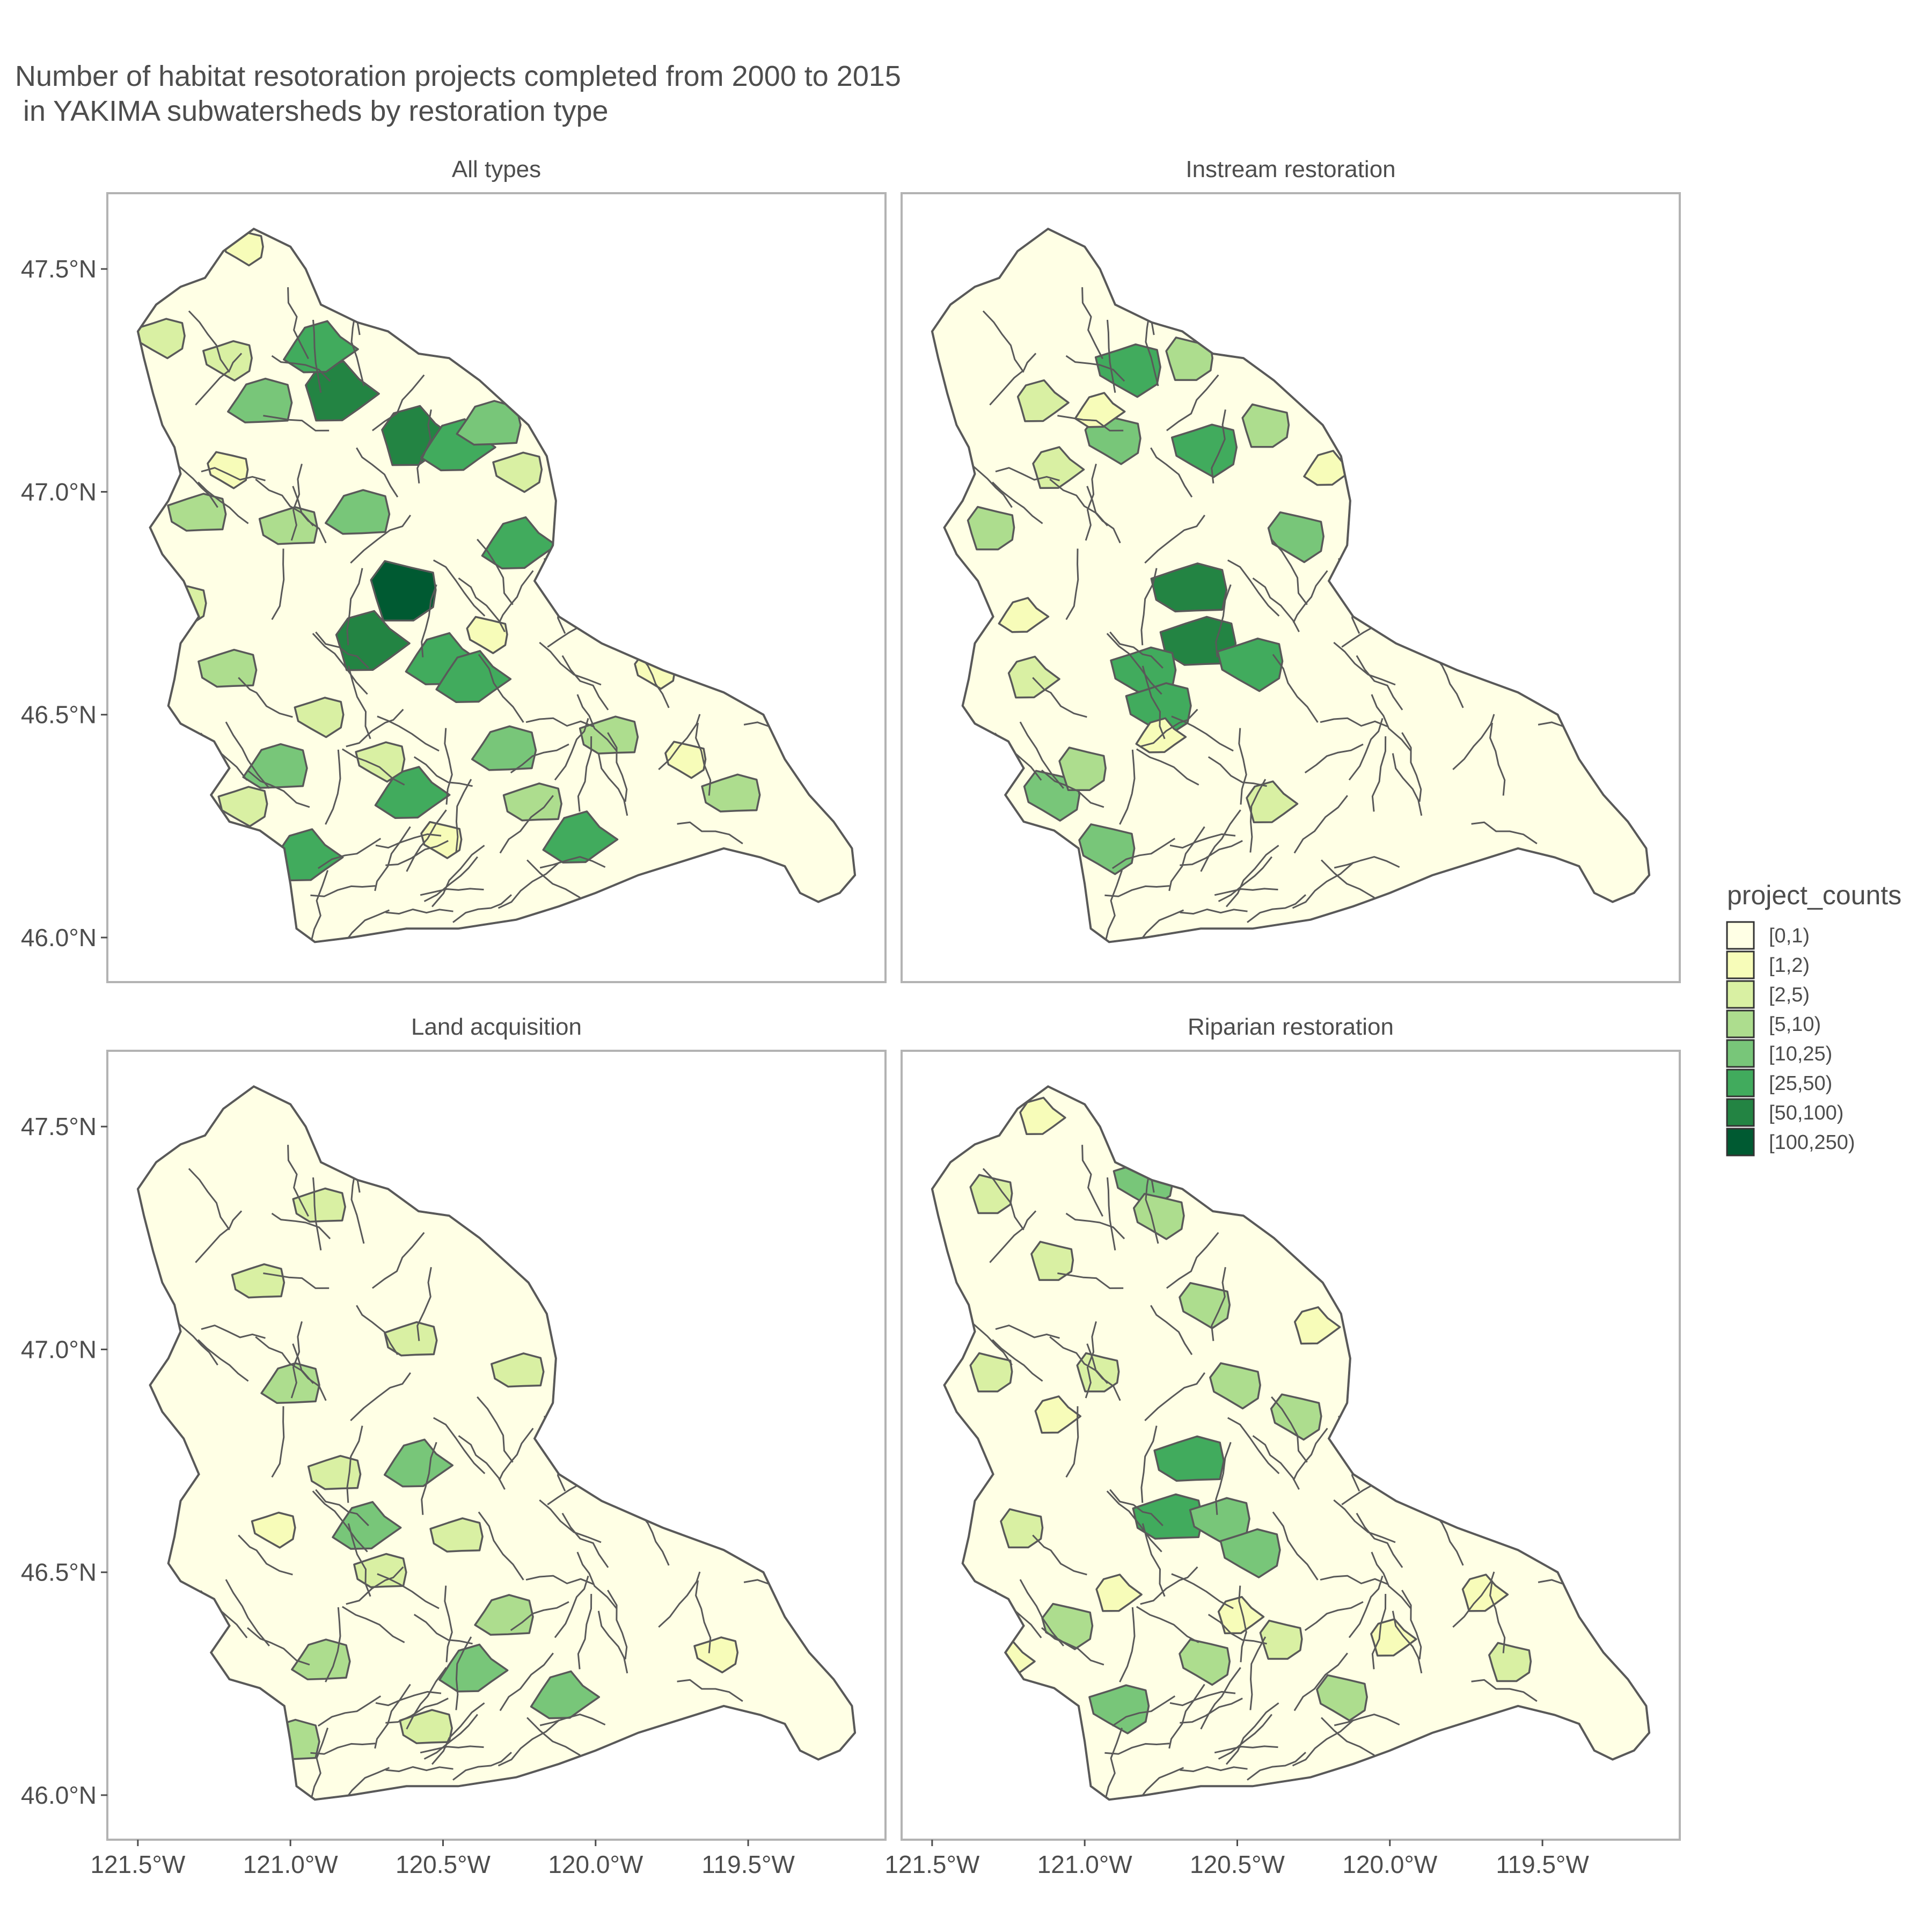  I want to click on x-axis-right-column: 121.5°W 121.0°W 120.5°W 120.0°W 119.5°W, so click(1236, 1859).